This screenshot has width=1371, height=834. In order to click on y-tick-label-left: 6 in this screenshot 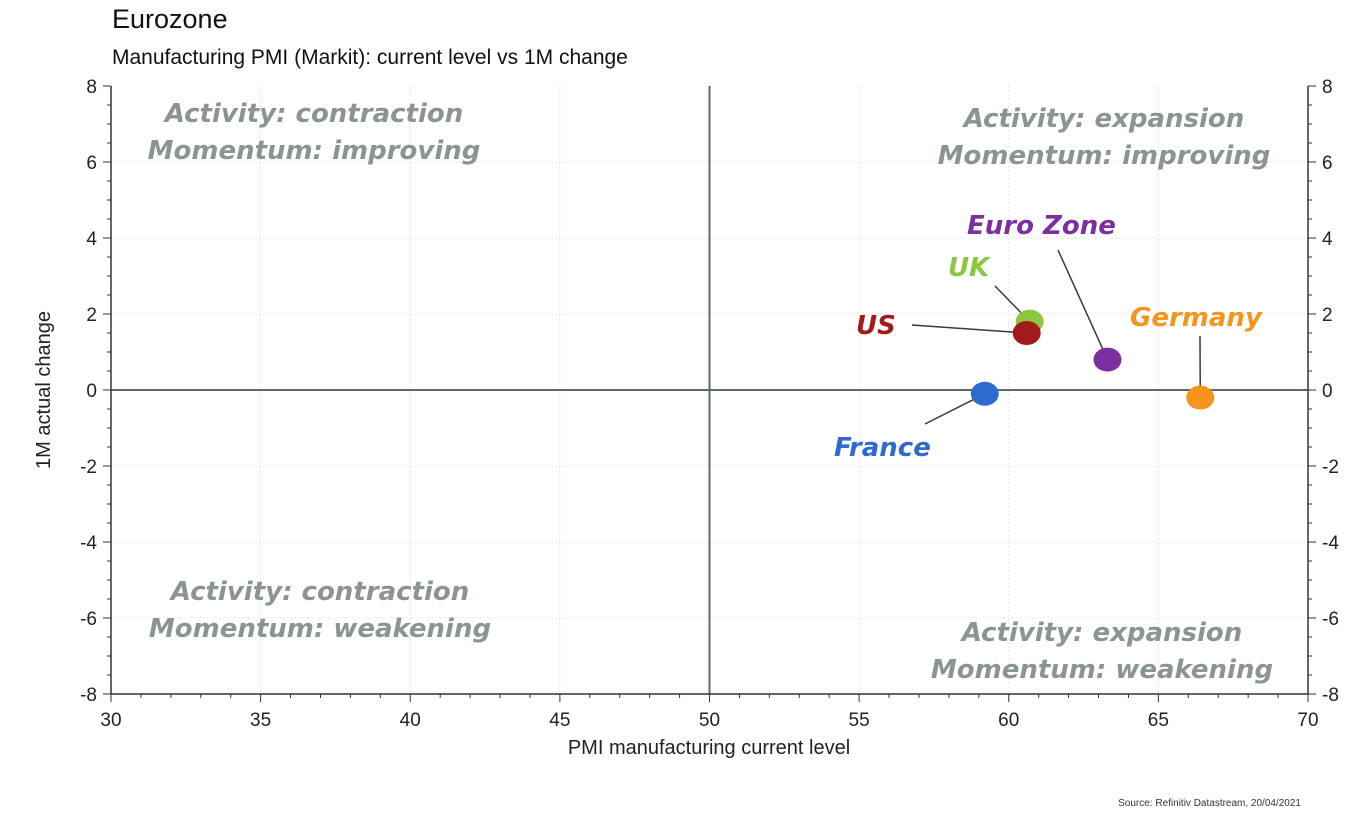, I will do `click(91, 163)`.